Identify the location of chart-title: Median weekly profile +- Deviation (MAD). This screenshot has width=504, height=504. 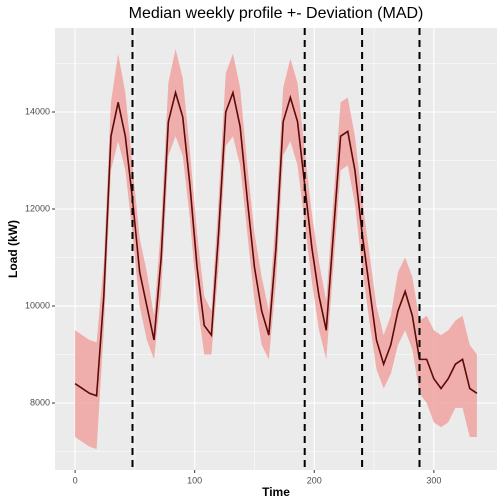
(276, 13).